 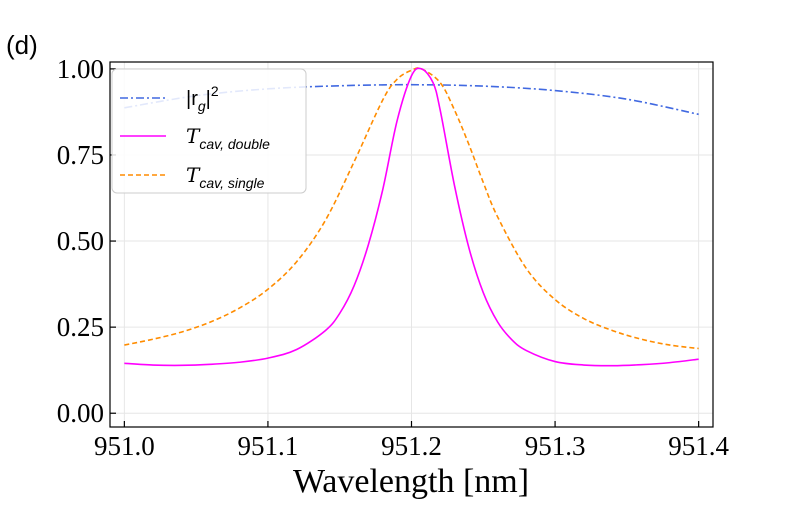 What do you see at coordinates (80, 413) in the screenshot?
I see `y-tick-label: 0.00` at bounding box center [80, 413].